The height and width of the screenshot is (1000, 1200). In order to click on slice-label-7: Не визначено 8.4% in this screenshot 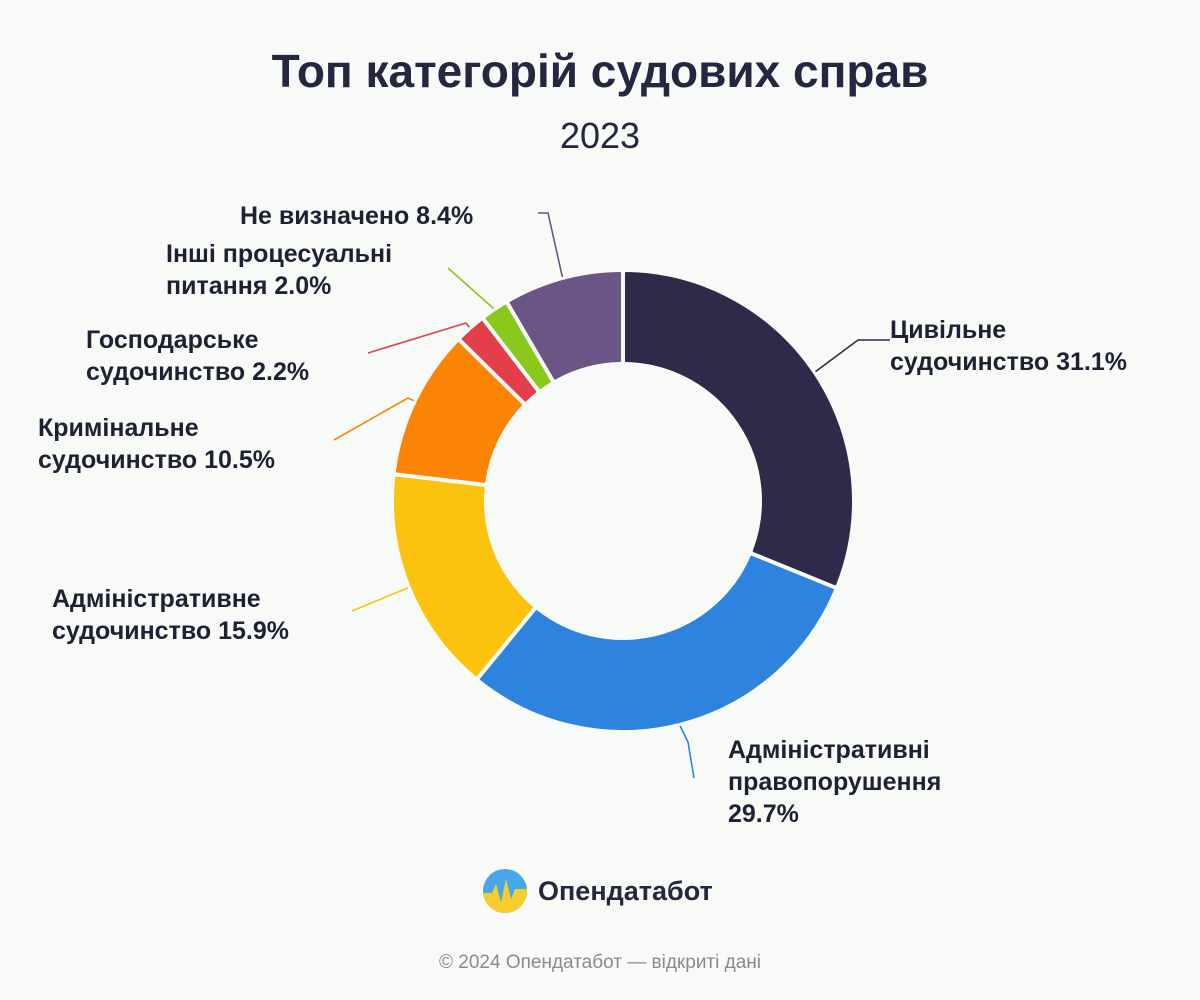, I will do `click(356, 216)`.